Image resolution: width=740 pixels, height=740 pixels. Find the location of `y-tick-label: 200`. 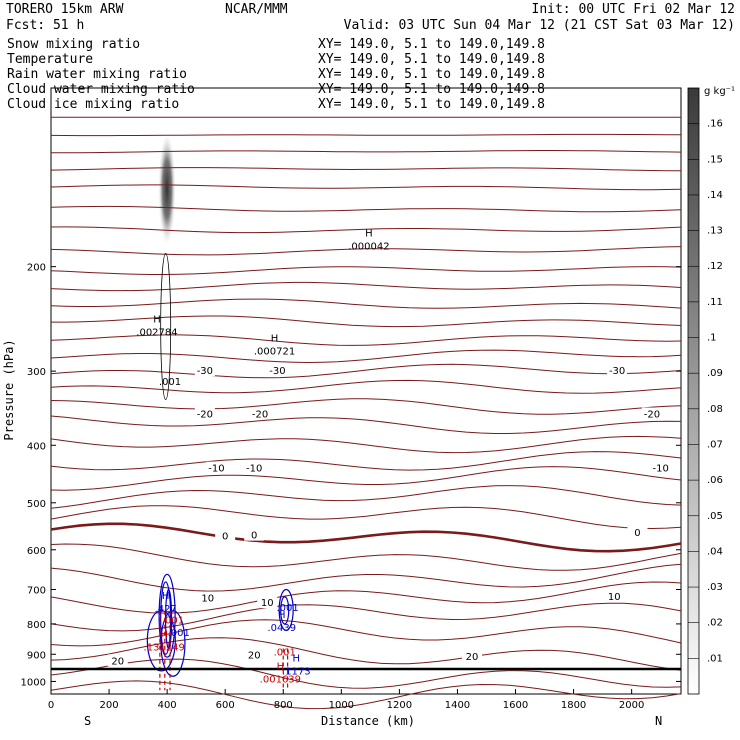

y-tick-label: 200 is located at coordinates (36, 268).